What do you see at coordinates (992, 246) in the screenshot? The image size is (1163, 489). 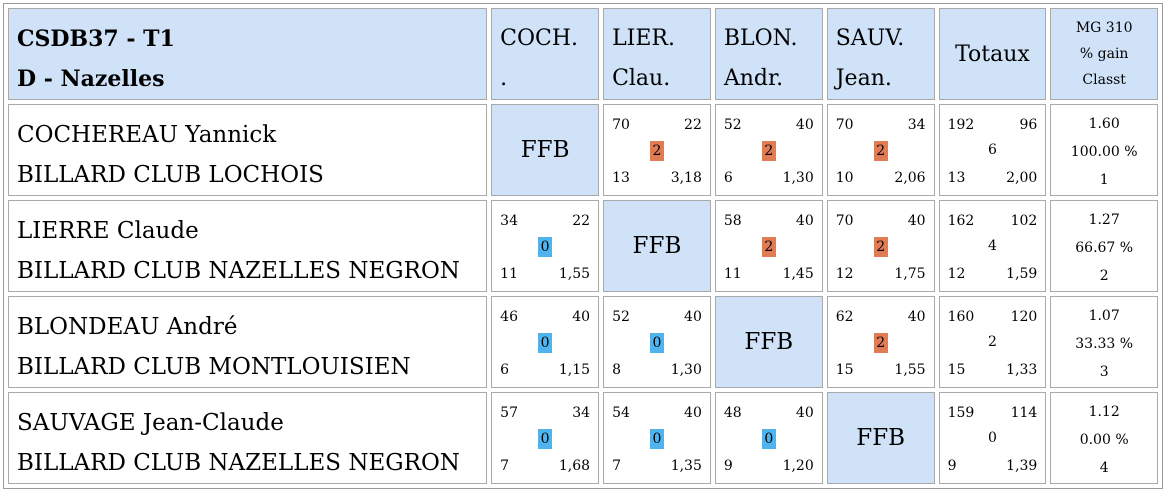 I see `totals-cell: 162 102 12 1,59 4` at bounding box center [992, 246].